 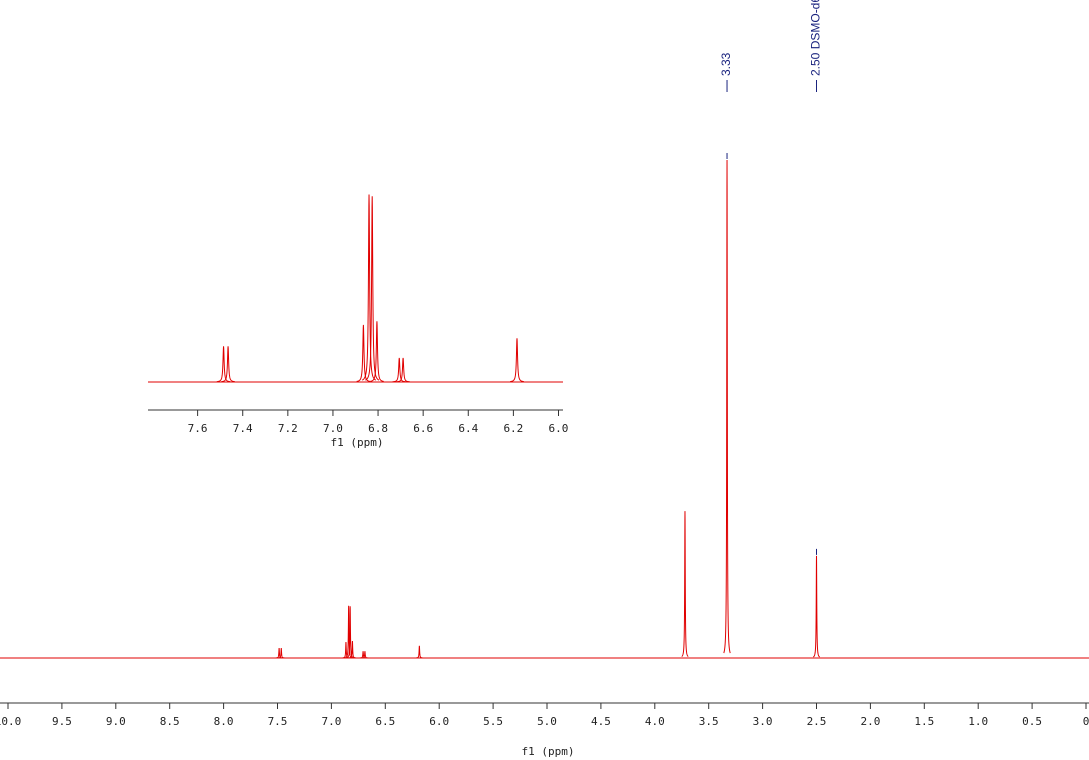 What do you see at coordinates (10, 721) in the screenshot?
I see `x-tick-label: 10.0` at bounding box center [10, 721].